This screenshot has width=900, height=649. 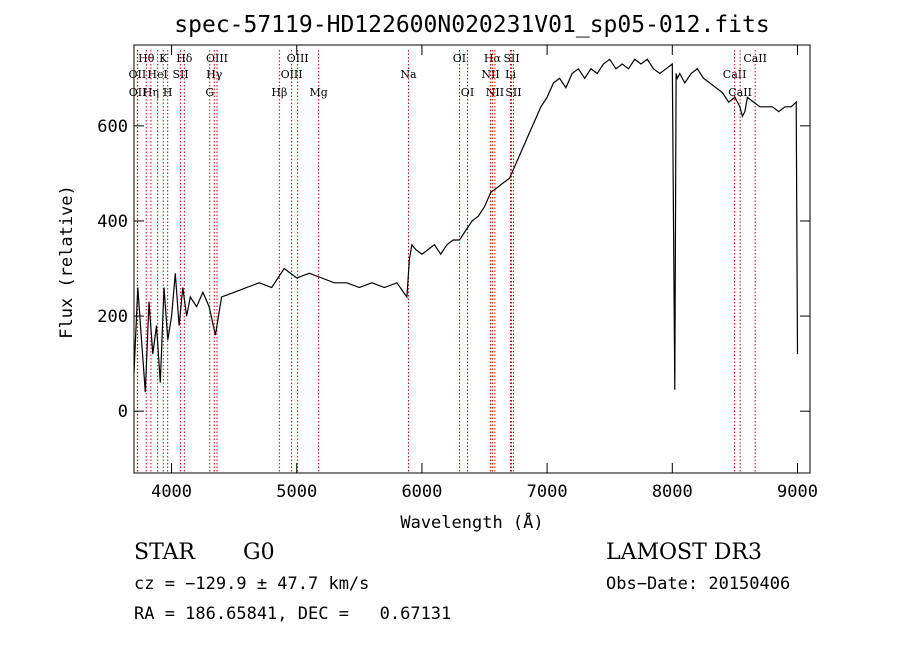 What do you see at coordinates (252, 584) in the screenshot?
I see `redshift-velocity: cz = −129.9 ± 47.7 km/s` at bounding box center [252, 584].